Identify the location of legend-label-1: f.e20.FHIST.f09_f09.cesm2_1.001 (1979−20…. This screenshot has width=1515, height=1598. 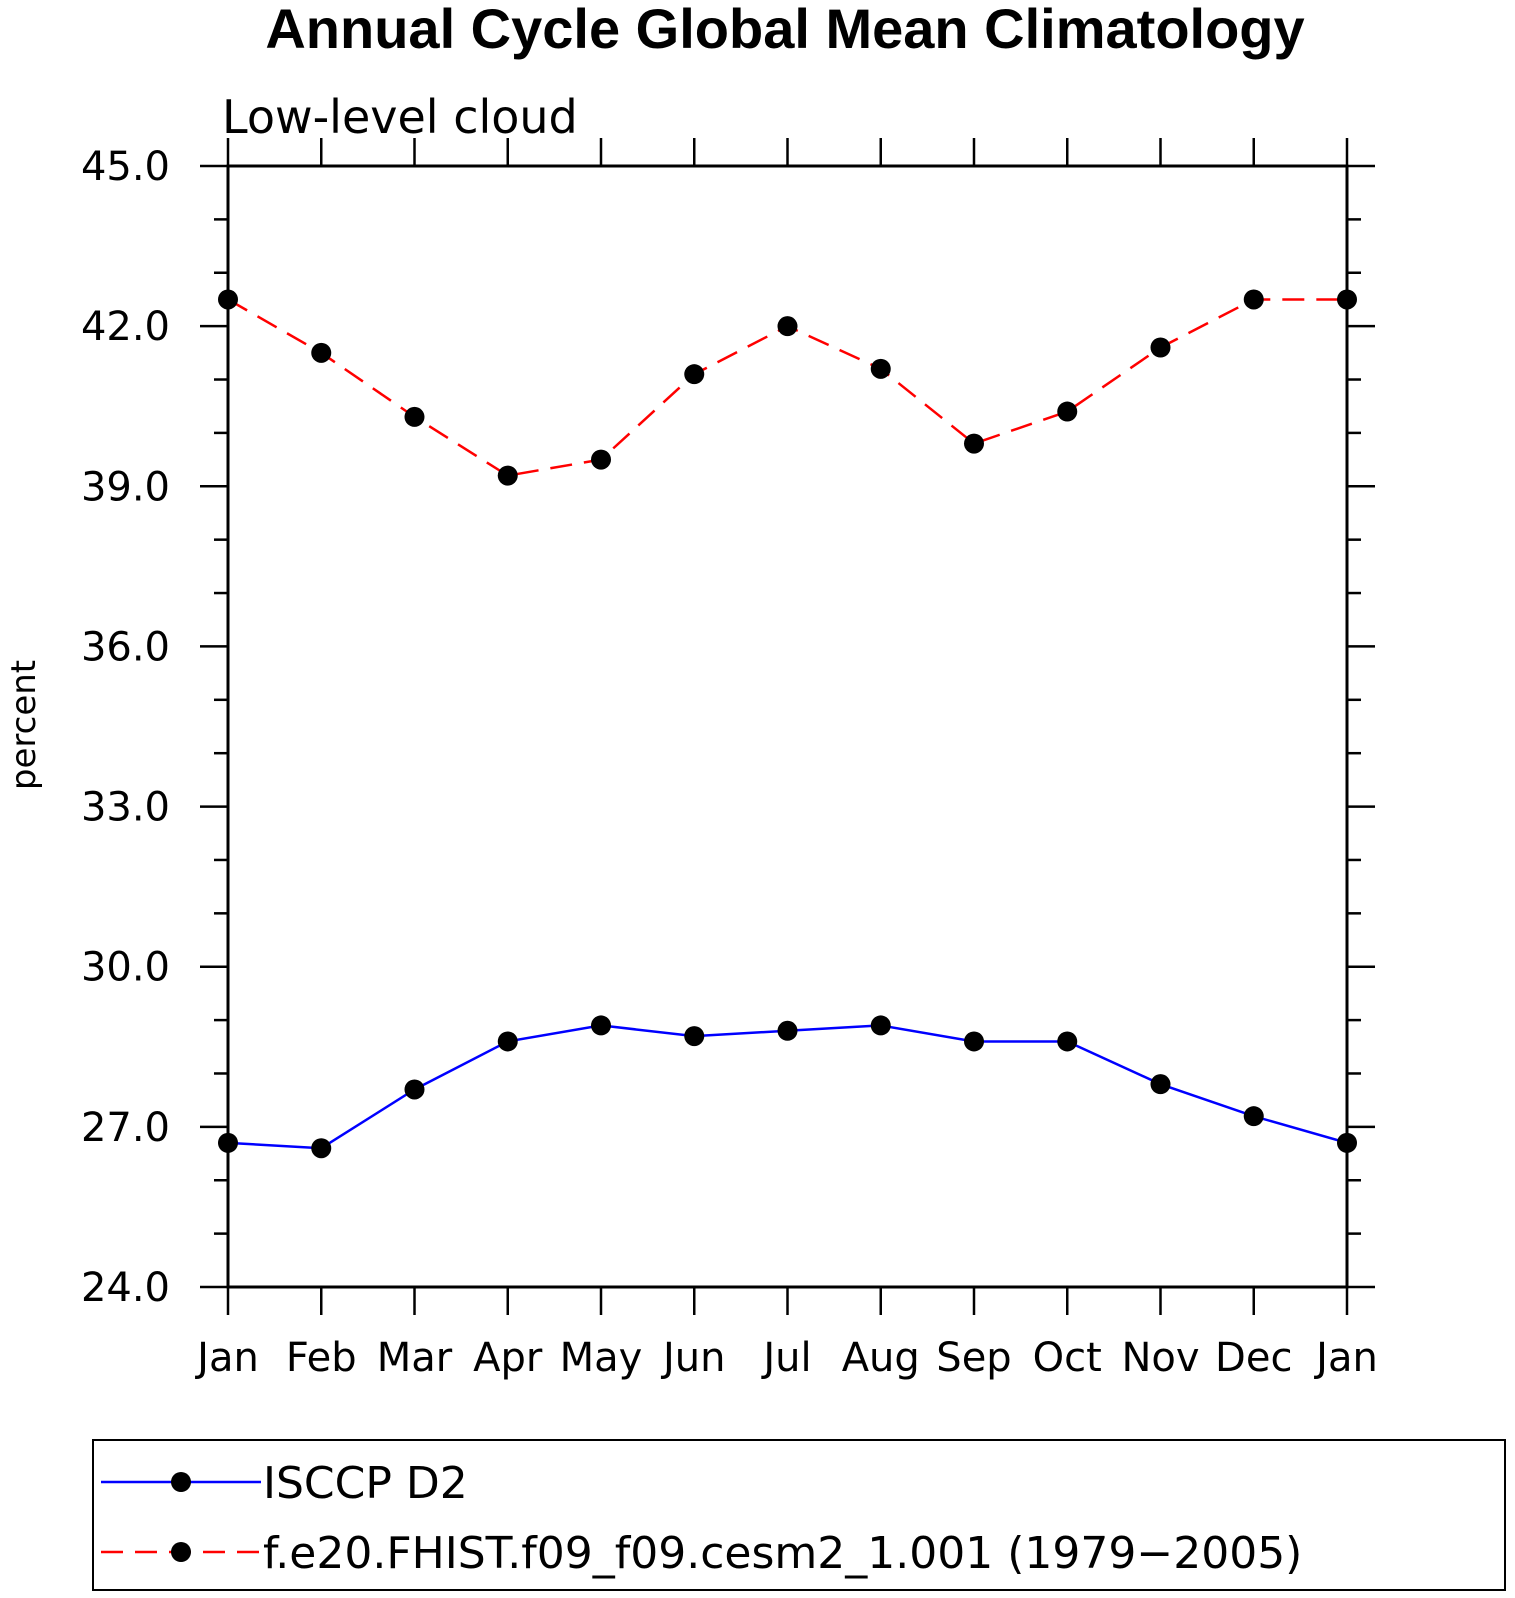
(782, 1553).